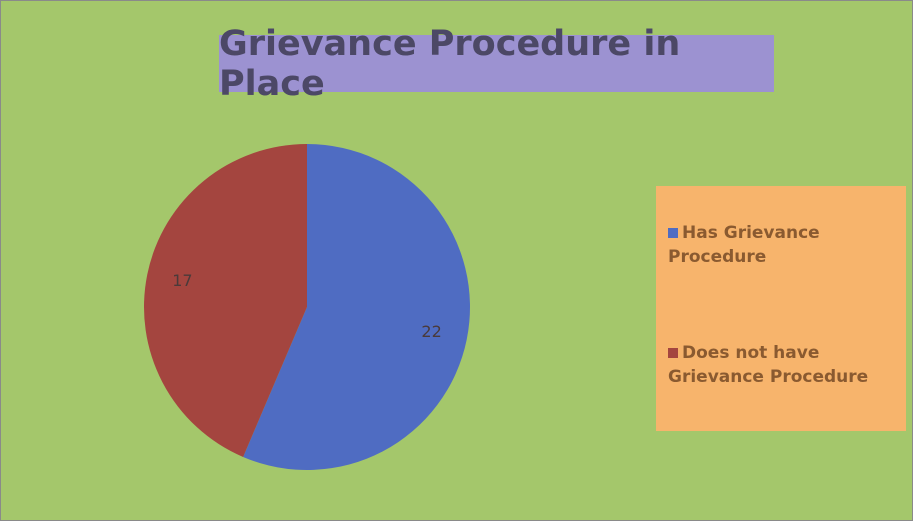  What do you see at coordinates (744, 245) in the screenshot?
I see `legend-label: Has Grievance Procedure` at bounding box center [744, 245].